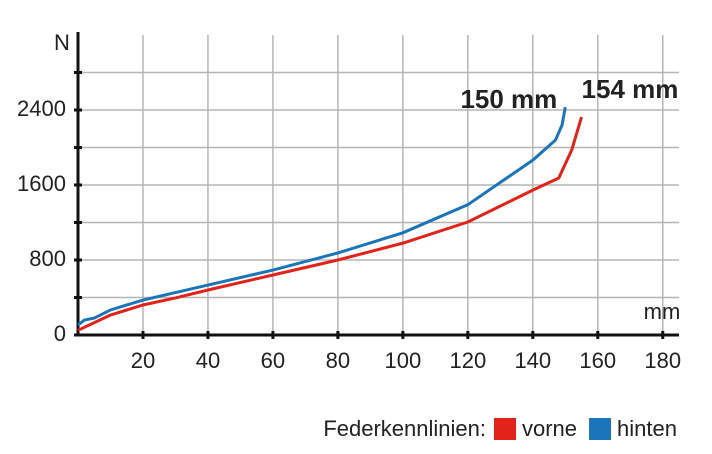 The image size is (712, 454). I want to click on x-tick-label: 40, so click(208, 360).